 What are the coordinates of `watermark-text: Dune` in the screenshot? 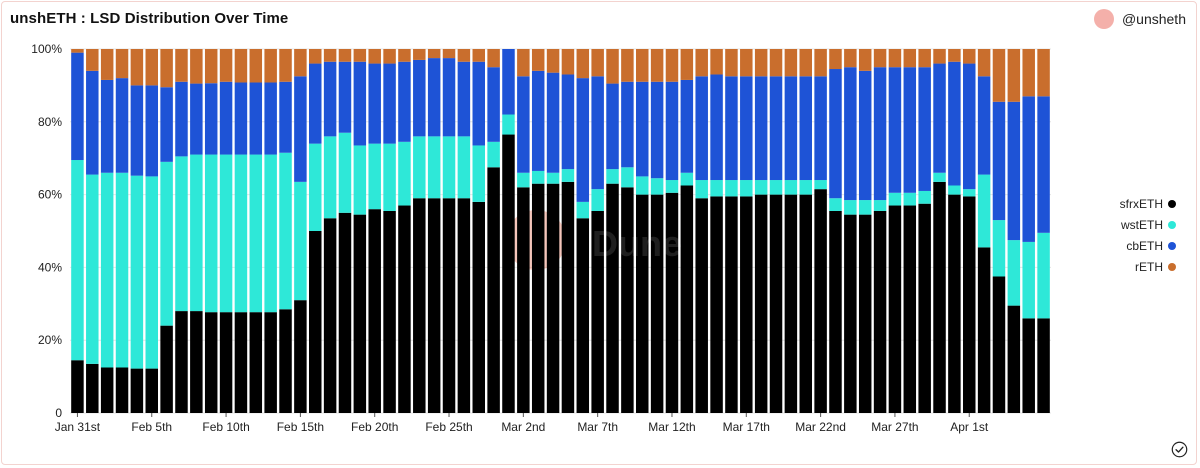 It's located at (637, 243).